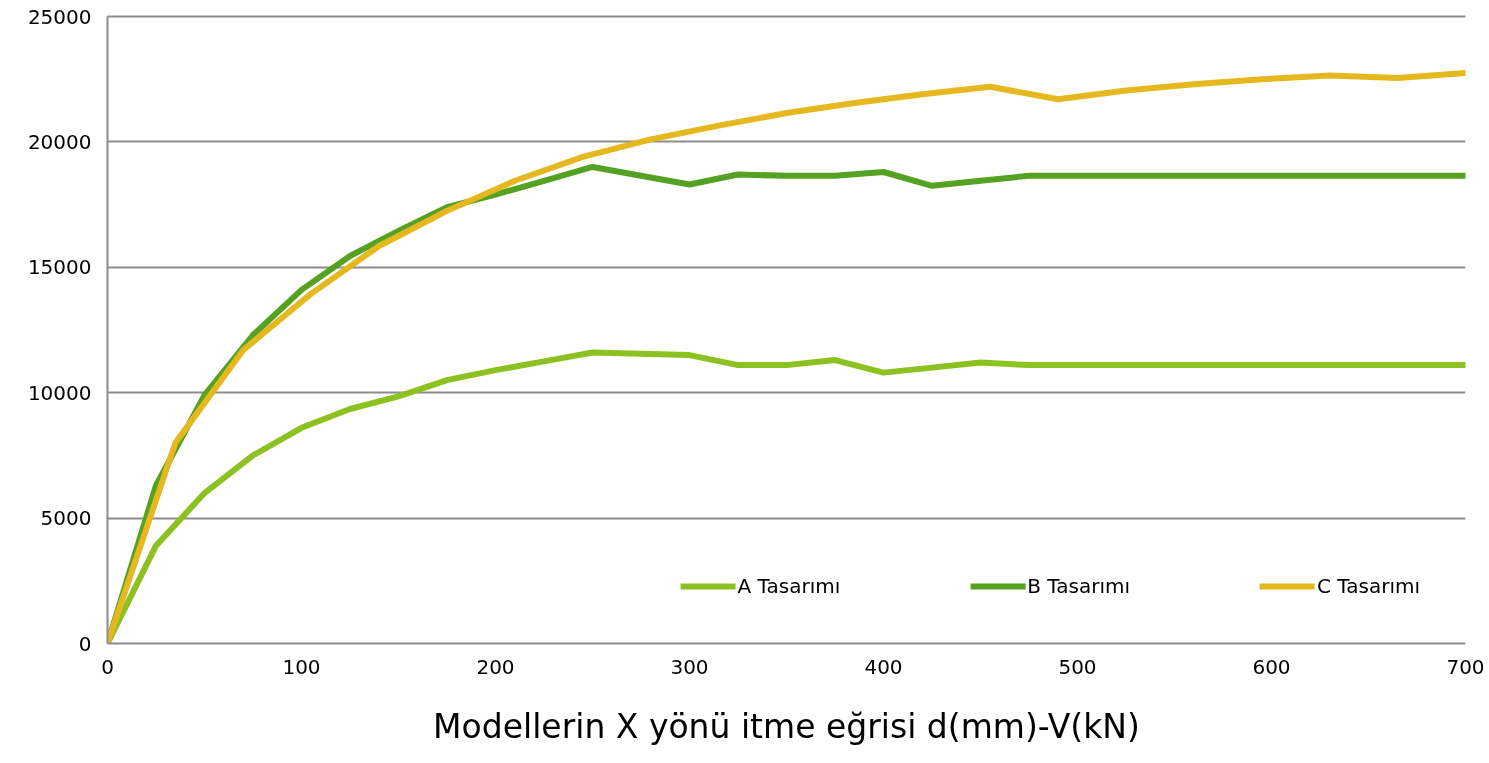  What do you see at coordinates (689, 666) in the screenshot?
I see `x-tick-label: 300` at bounding box center [689, 666].